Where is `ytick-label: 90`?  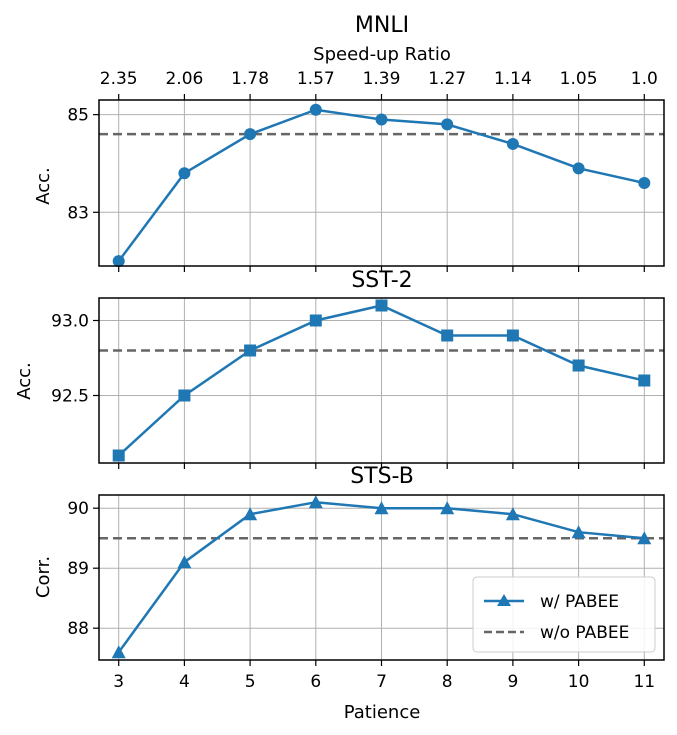
ytick-label: 90 is located at coordinates (78, 509).